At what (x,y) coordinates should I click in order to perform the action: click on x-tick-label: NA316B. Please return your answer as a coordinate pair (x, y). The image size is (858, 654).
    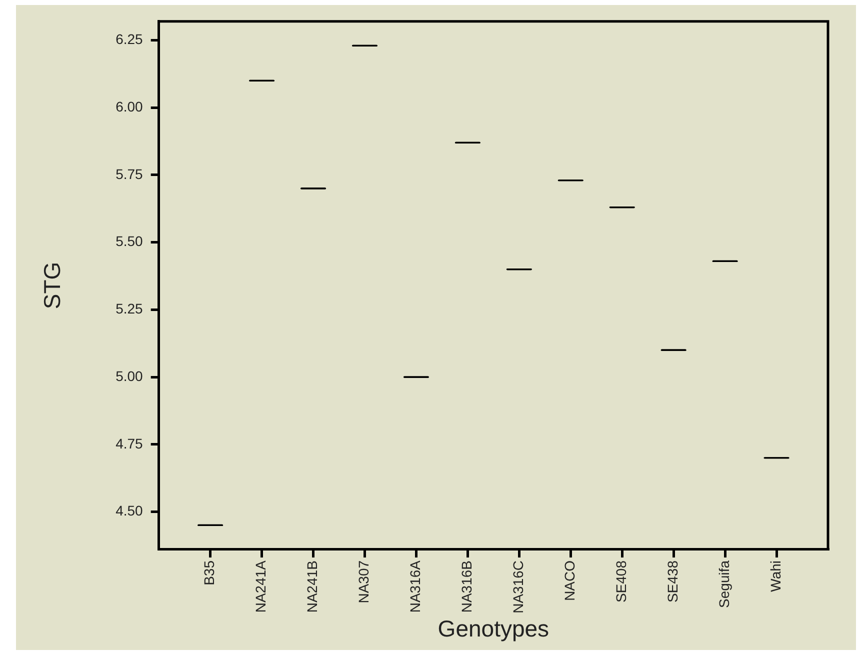
    Looking at the image, I should click on (466, 586).